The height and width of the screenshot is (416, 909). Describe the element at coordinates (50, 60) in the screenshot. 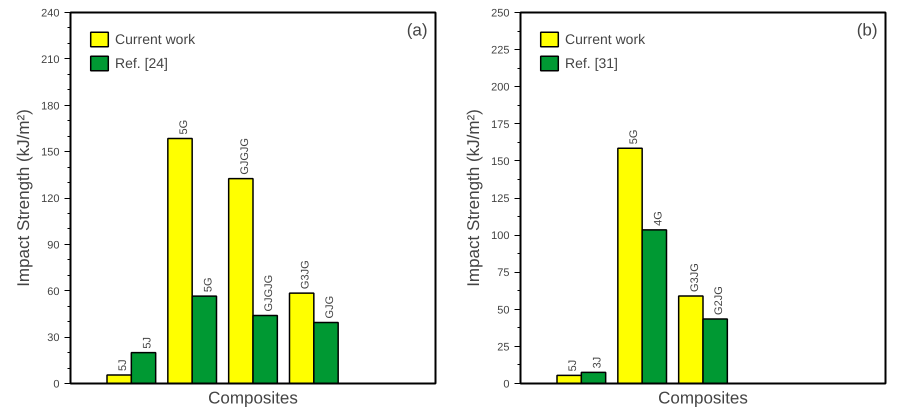

I see `y-tick-label: 210` at that location.